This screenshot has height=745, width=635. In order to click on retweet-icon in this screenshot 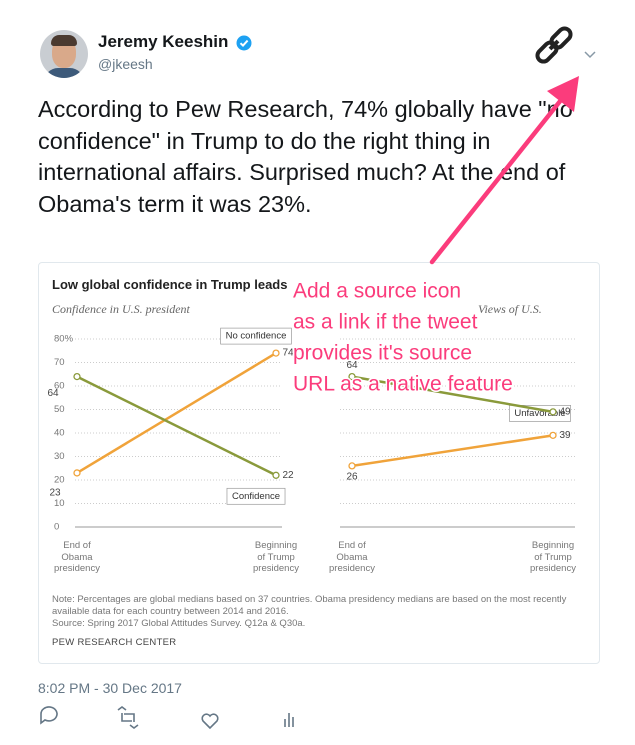, I will do `click(128, 717)`.